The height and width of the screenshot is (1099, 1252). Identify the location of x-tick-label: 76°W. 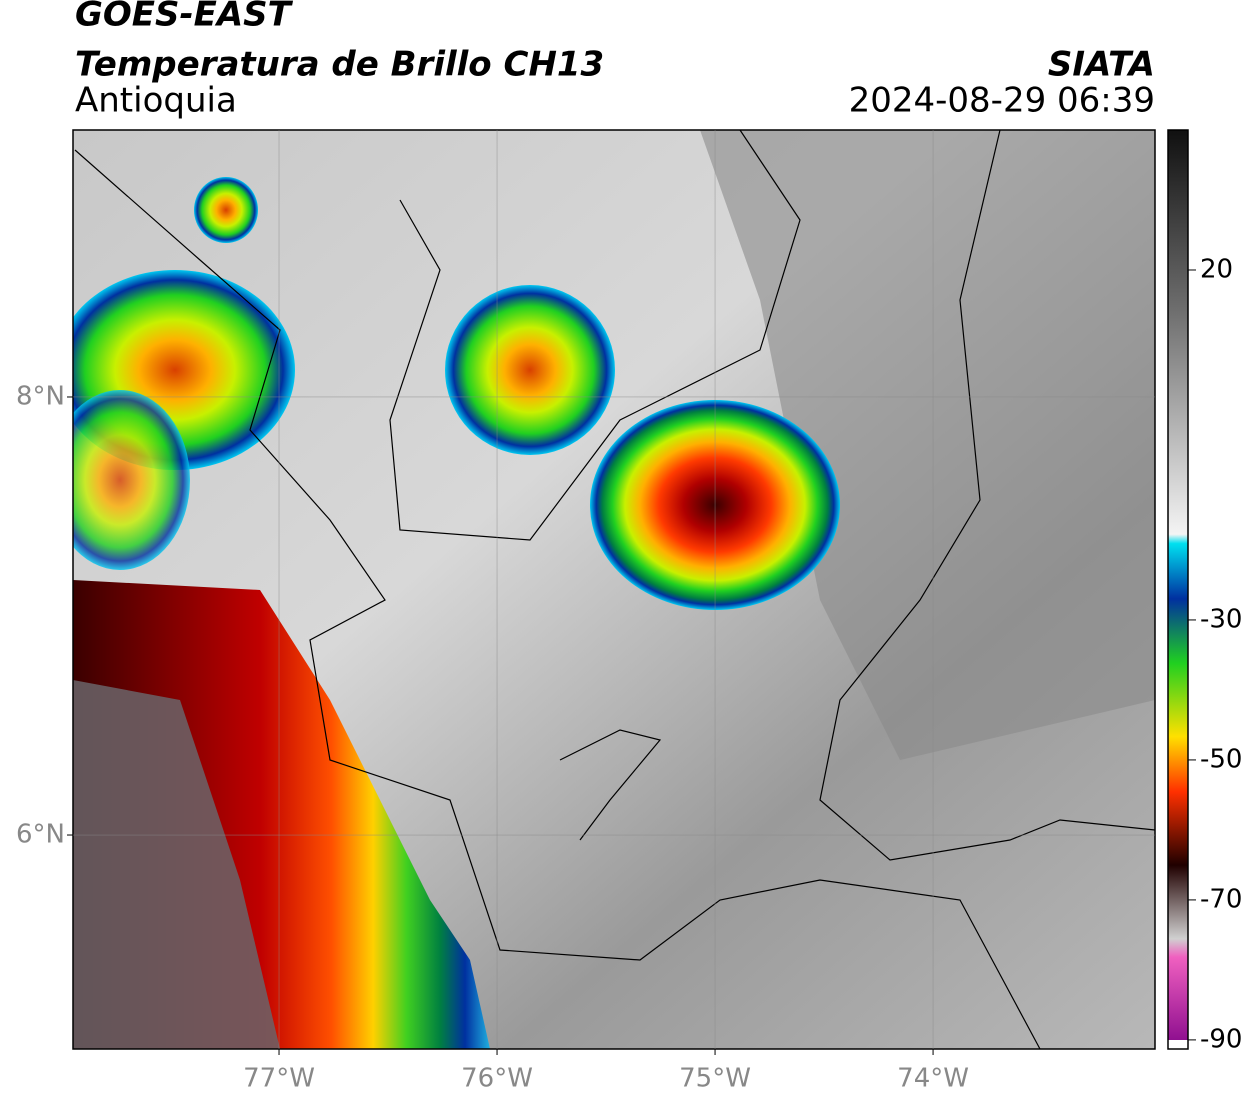
(497, 1079).